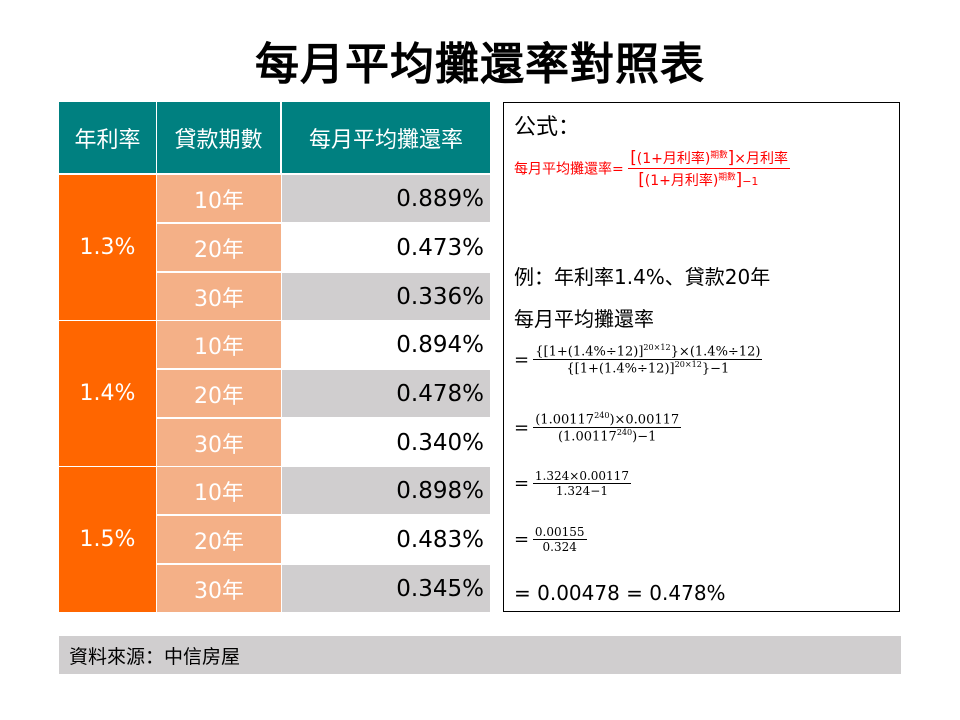 This screenshot has width=960, height=720. Describe the element at coordinates (642, 277) in the screenshot. I see `example-line-1: 例：年利率1.4%、貸款20年` at that location.